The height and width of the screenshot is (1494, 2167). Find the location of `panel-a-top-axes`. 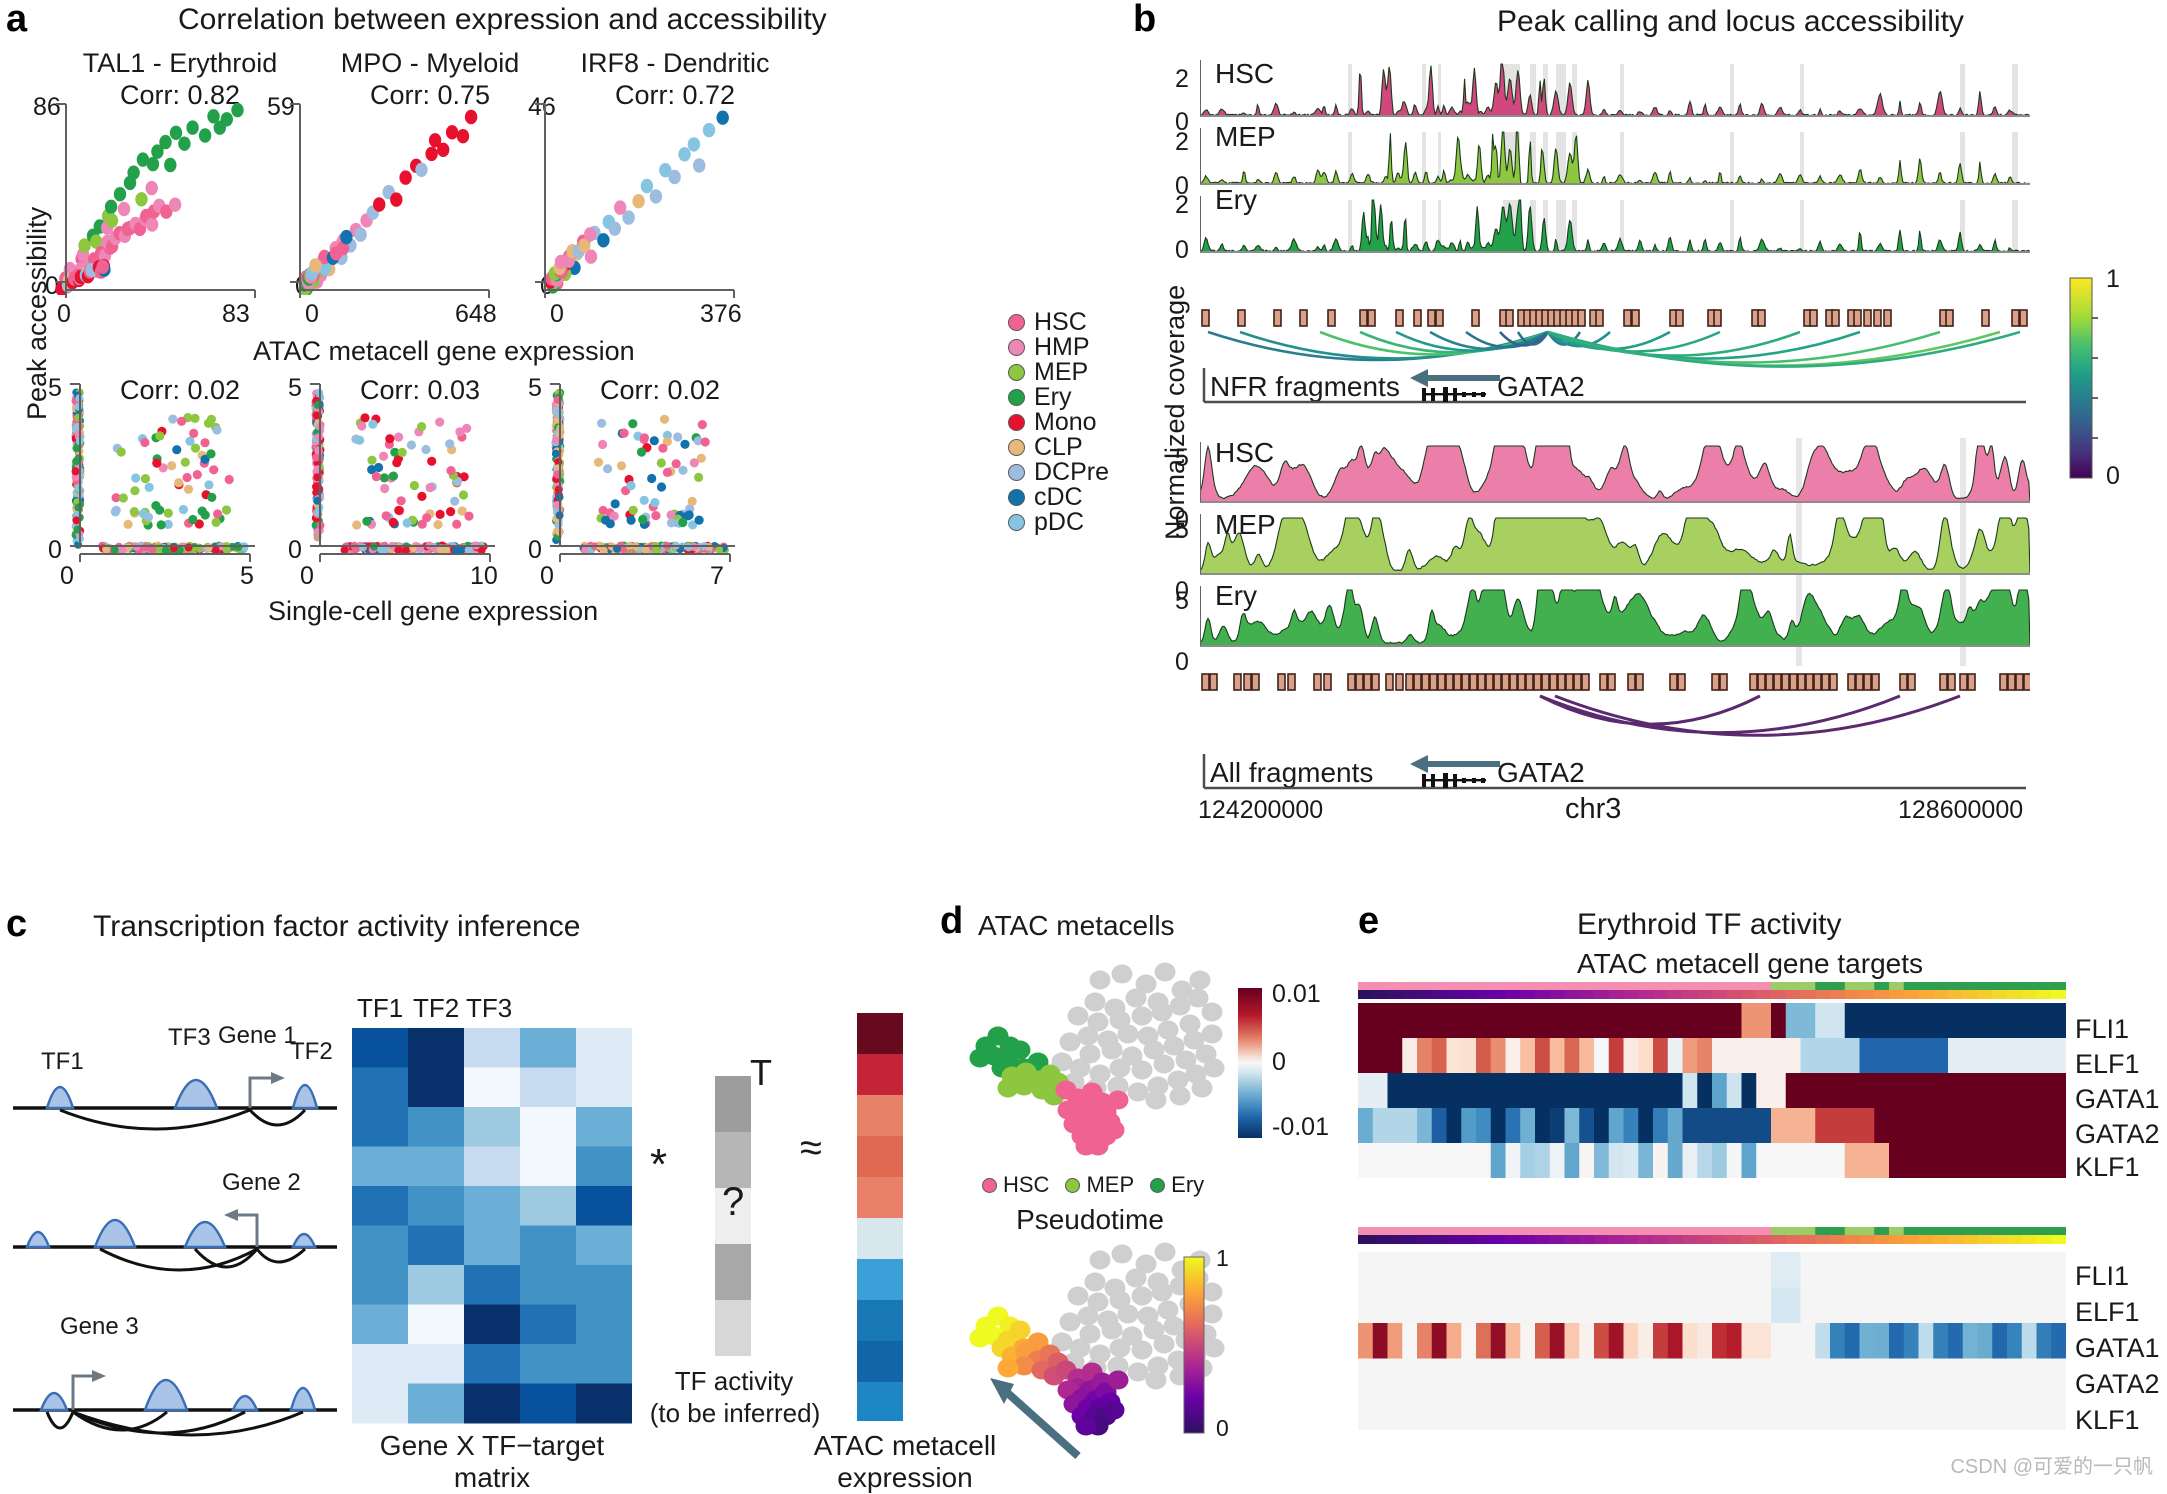

panel-a-top-axes is located at coordinates (395, 200).